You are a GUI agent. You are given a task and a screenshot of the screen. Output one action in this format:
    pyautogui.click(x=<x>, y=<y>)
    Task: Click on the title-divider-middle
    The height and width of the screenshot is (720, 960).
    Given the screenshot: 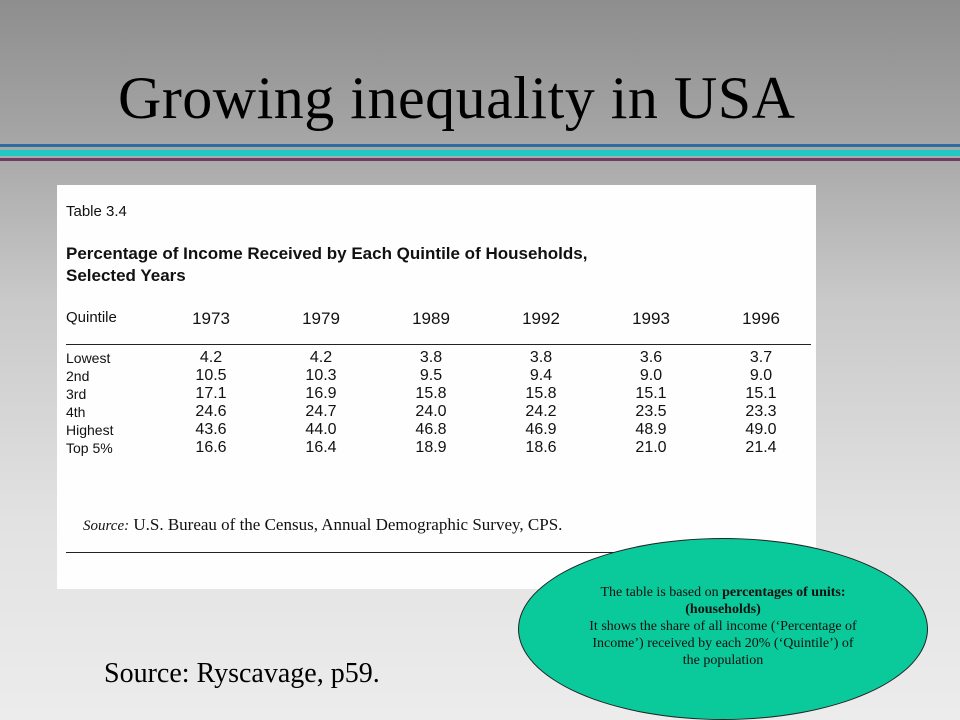 What is the action you would take?
    pyautogui.click(x=480, y=153)
    